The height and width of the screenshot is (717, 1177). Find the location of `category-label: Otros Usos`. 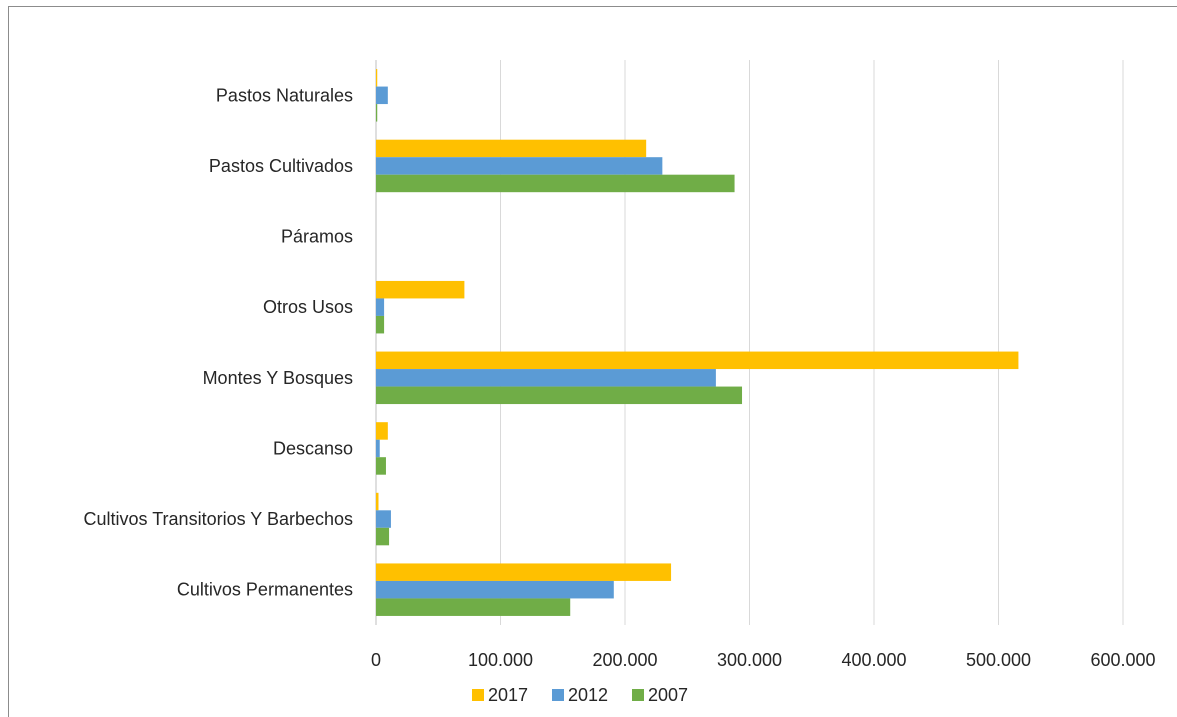

category-label: Otros Usos is located at coordinates (308, 307).